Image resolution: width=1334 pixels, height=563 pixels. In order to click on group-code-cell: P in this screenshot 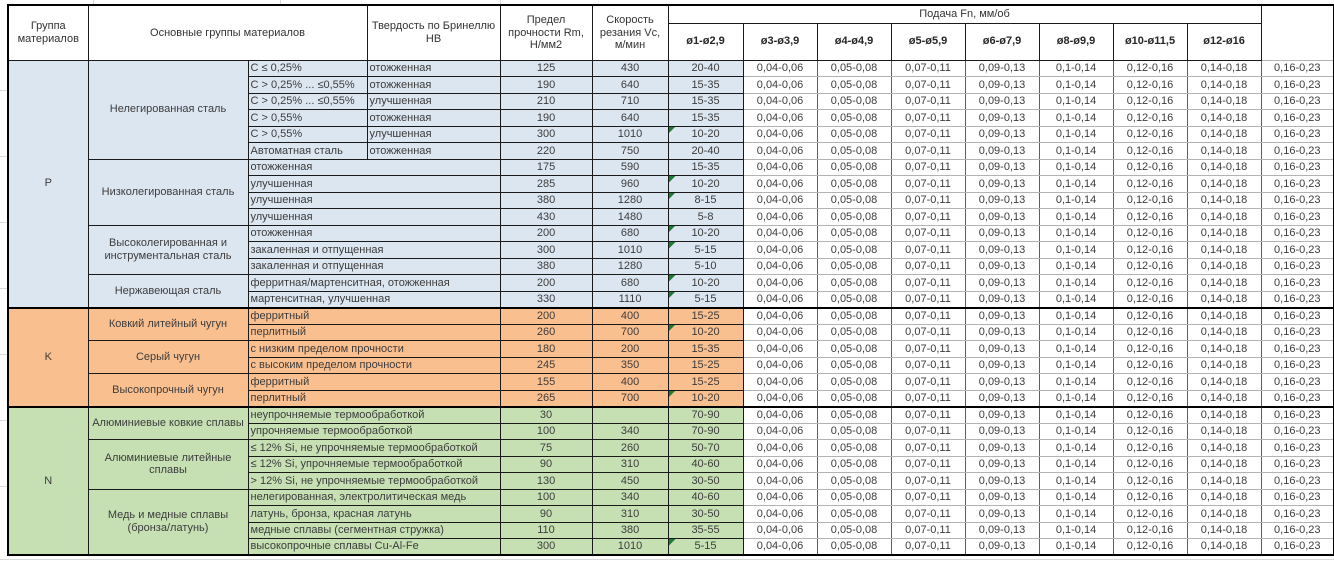, I will do `click(48, 183)`.